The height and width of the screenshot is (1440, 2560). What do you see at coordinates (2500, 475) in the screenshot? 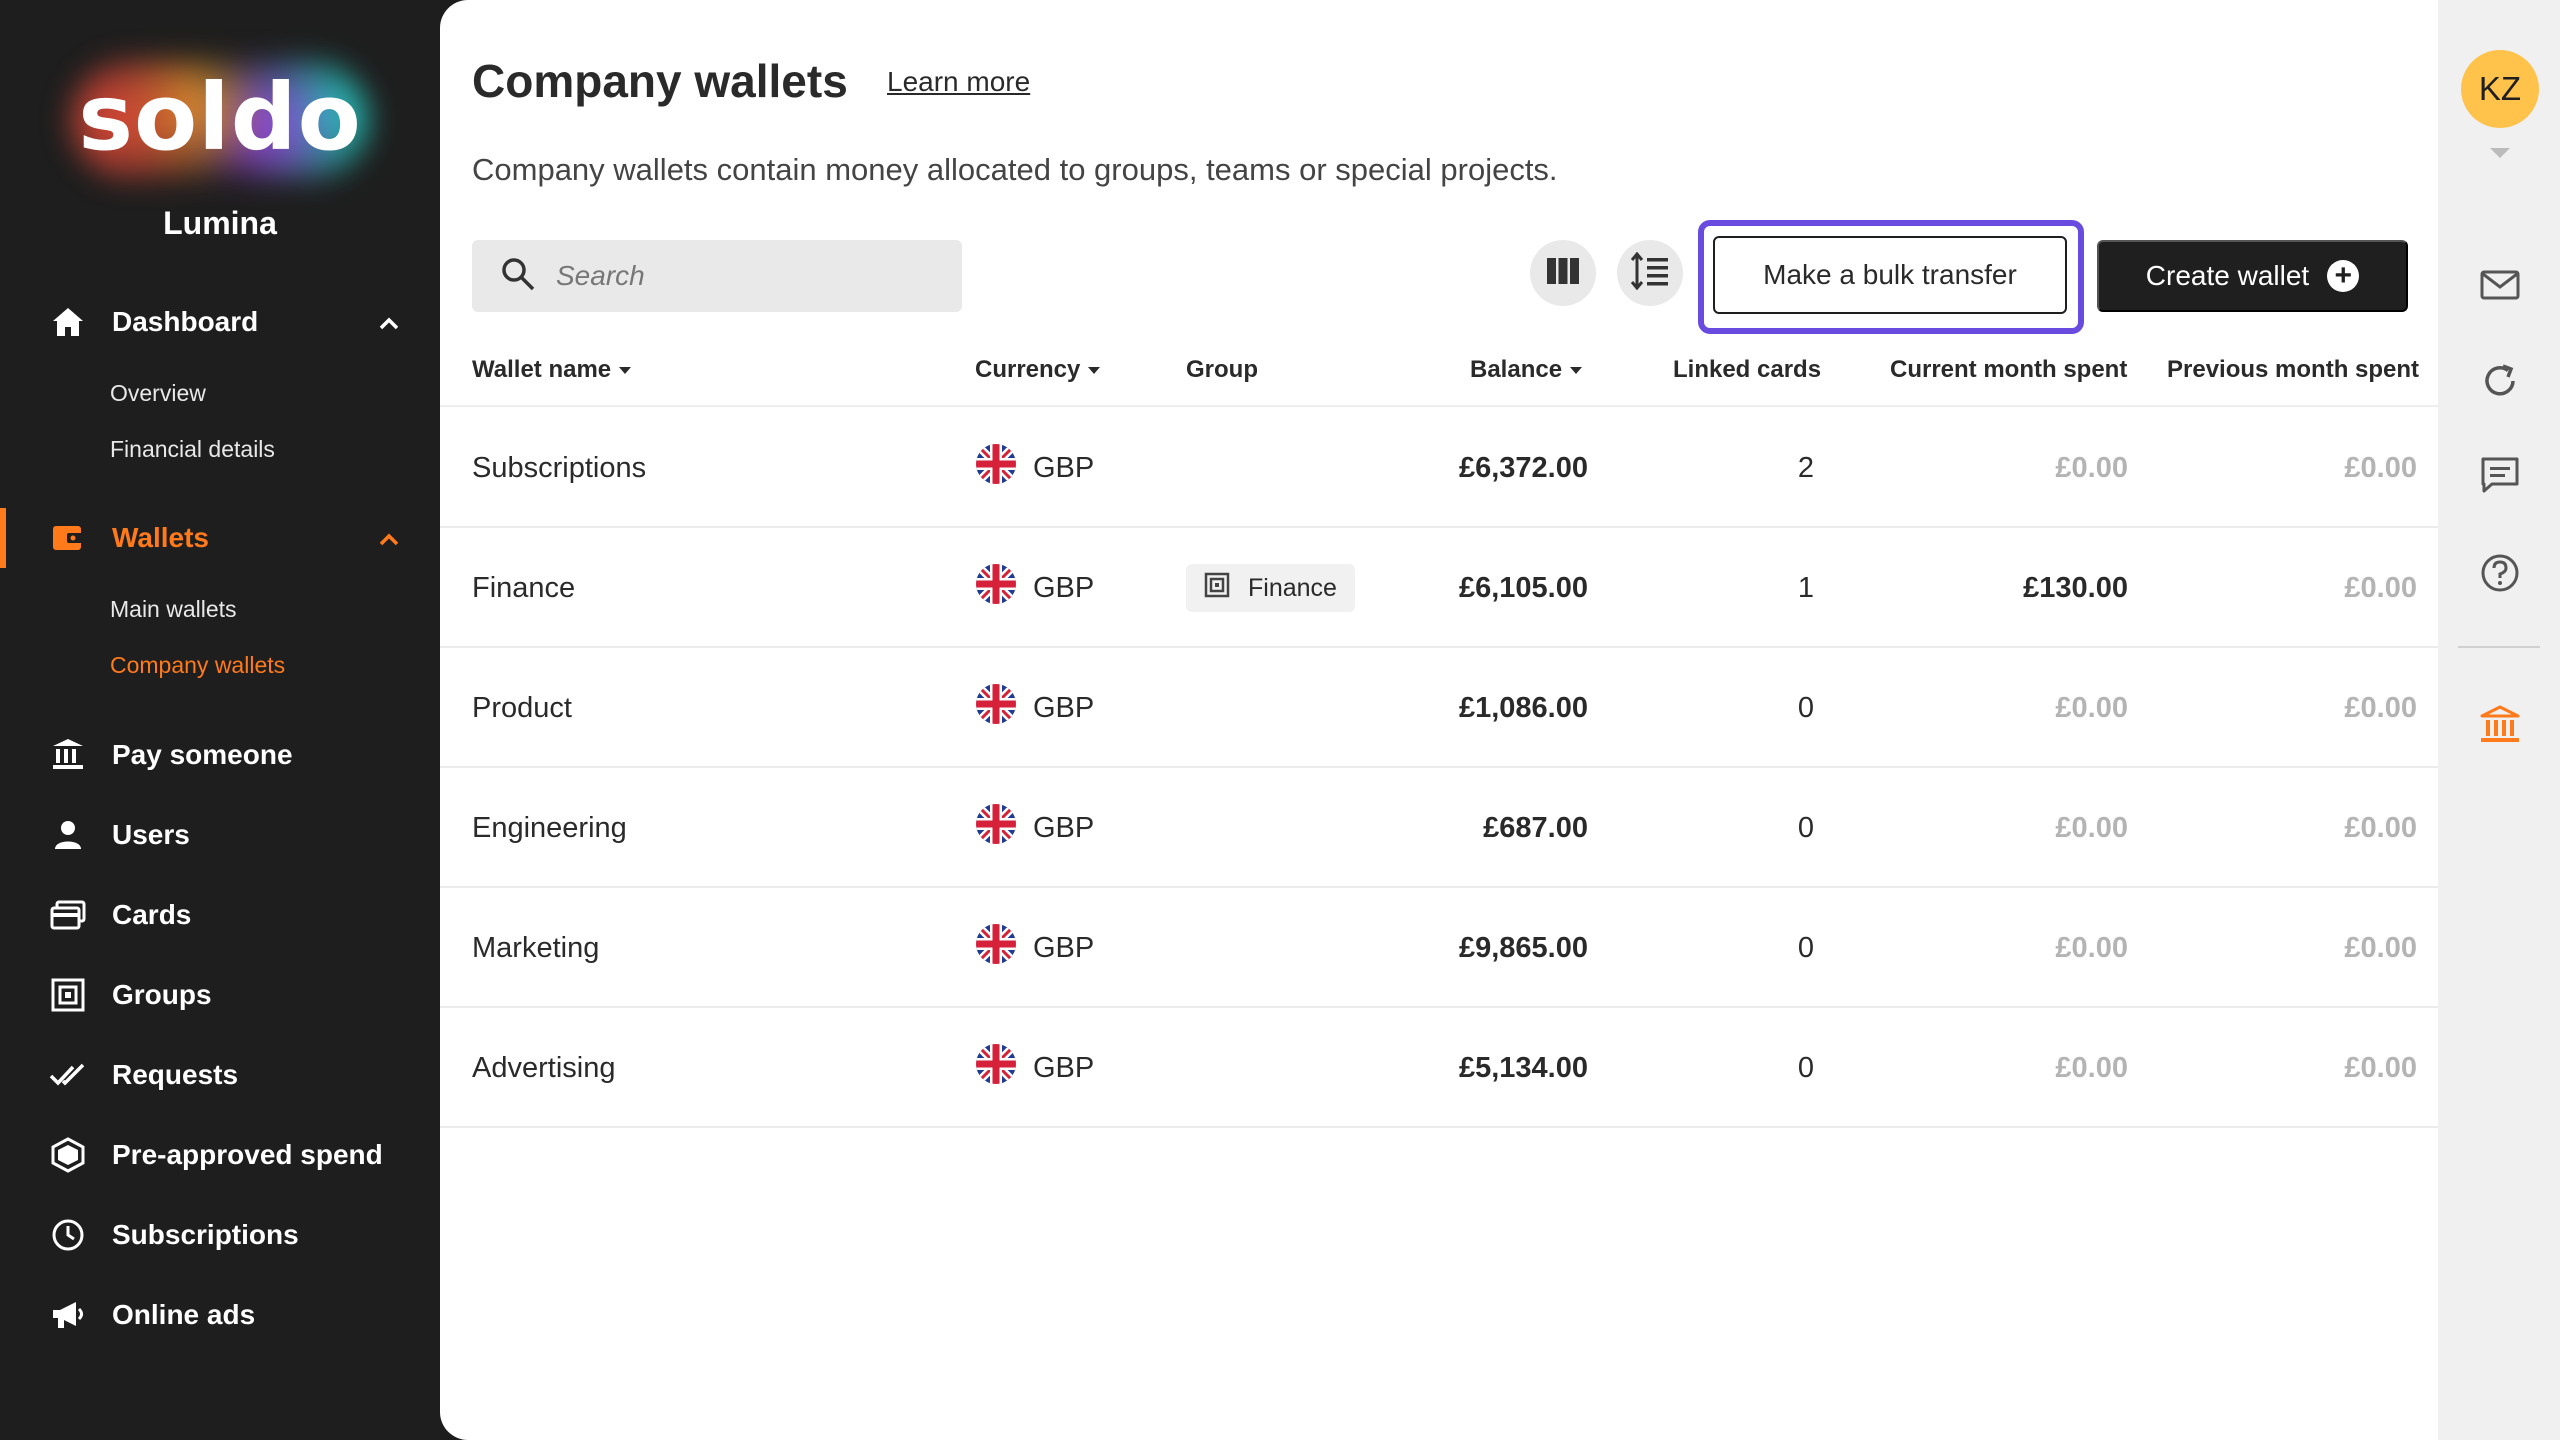
I see `chat-icon` at bounding box center [2500, 475].